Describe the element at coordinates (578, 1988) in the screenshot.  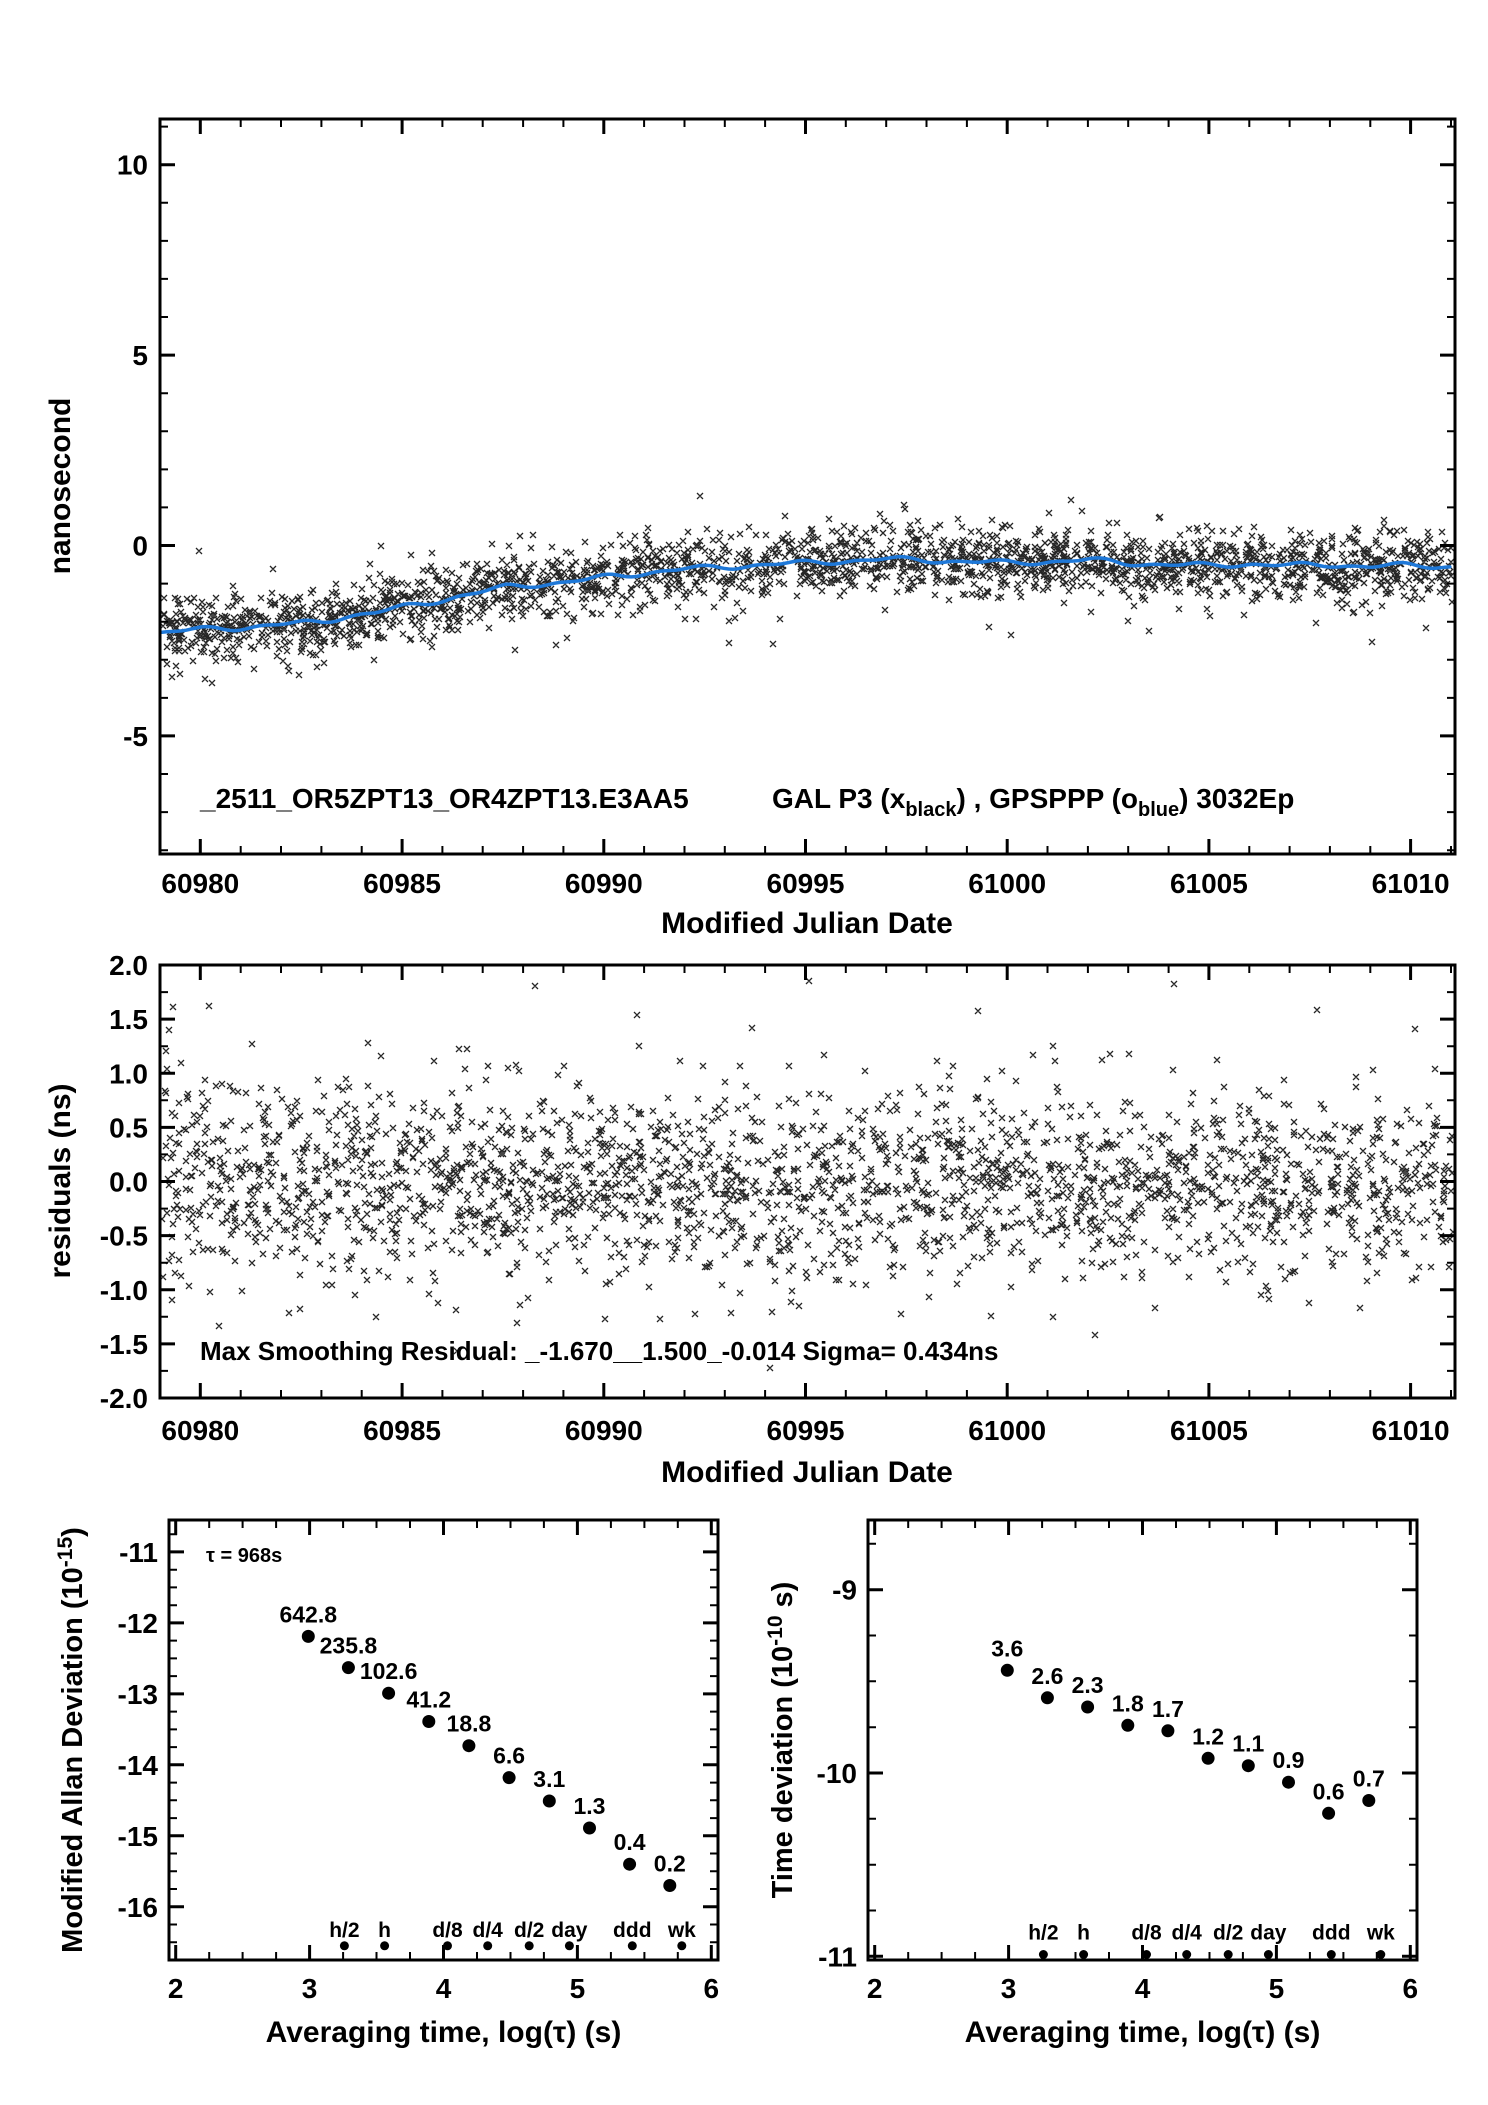
I see `mdev-xtick-label: 5` at that location.